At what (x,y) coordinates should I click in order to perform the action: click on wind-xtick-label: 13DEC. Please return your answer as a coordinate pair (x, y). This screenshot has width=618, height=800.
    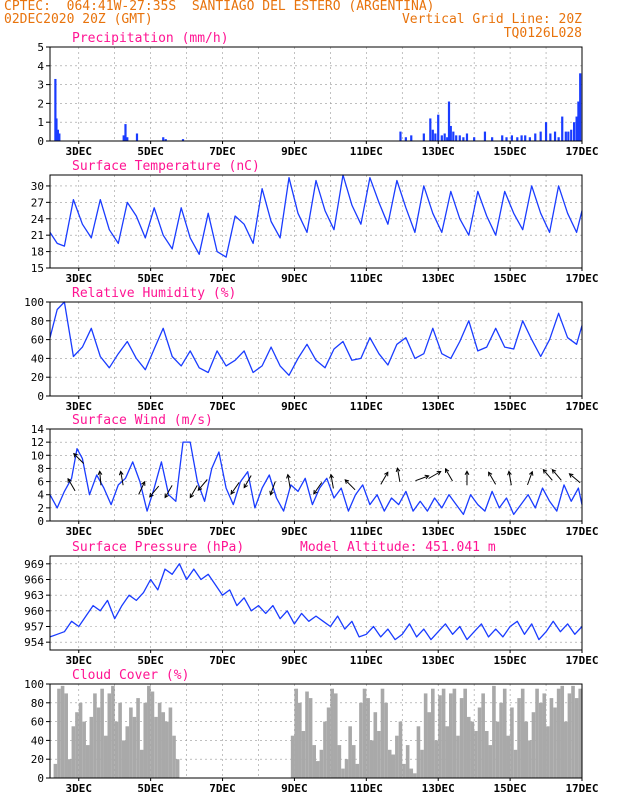
    Looking at the image, I should click on (438, 531).